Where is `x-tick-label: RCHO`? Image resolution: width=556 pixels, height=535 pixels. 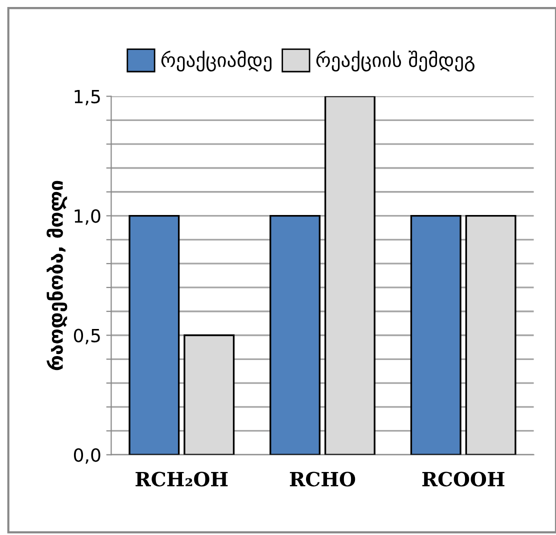
x-tick-label: RCHO is located at coordinates (323, 479).